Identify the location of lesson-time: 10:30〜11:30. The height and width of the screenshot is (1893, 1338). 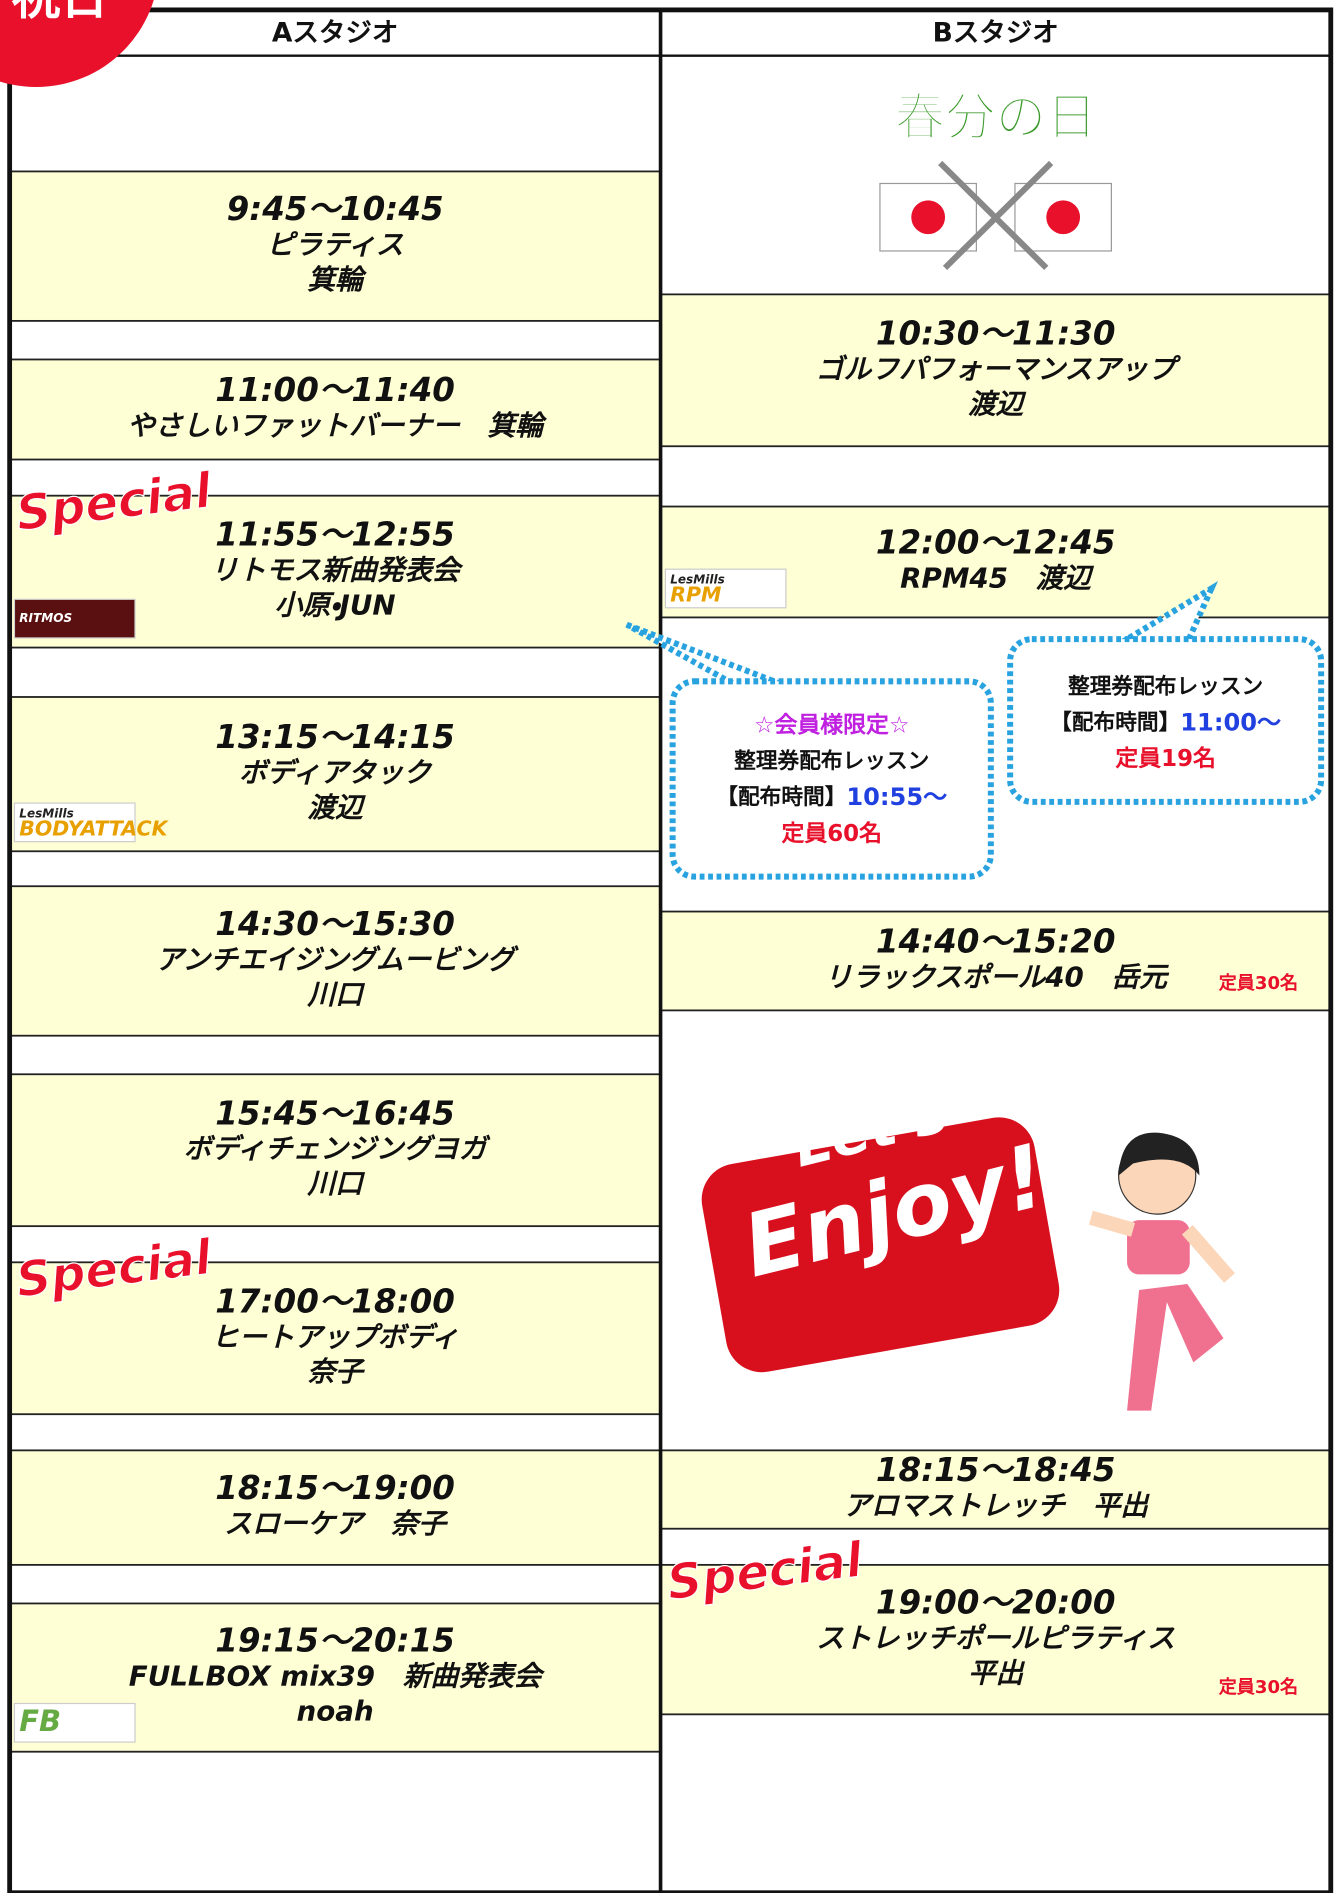
(996, 333).